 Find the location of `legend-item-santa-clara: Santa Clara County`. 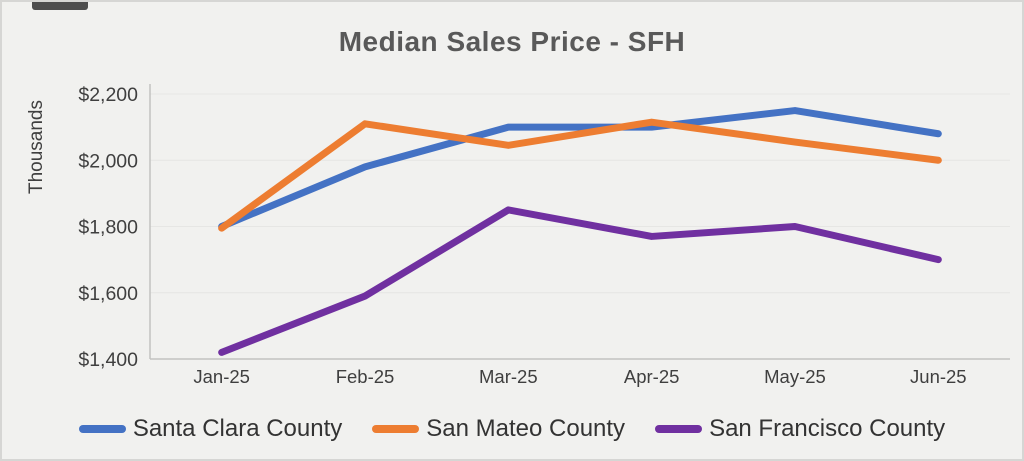

legend-item-santa-clara: Santa Clara County is located at coordinates (210, 429).